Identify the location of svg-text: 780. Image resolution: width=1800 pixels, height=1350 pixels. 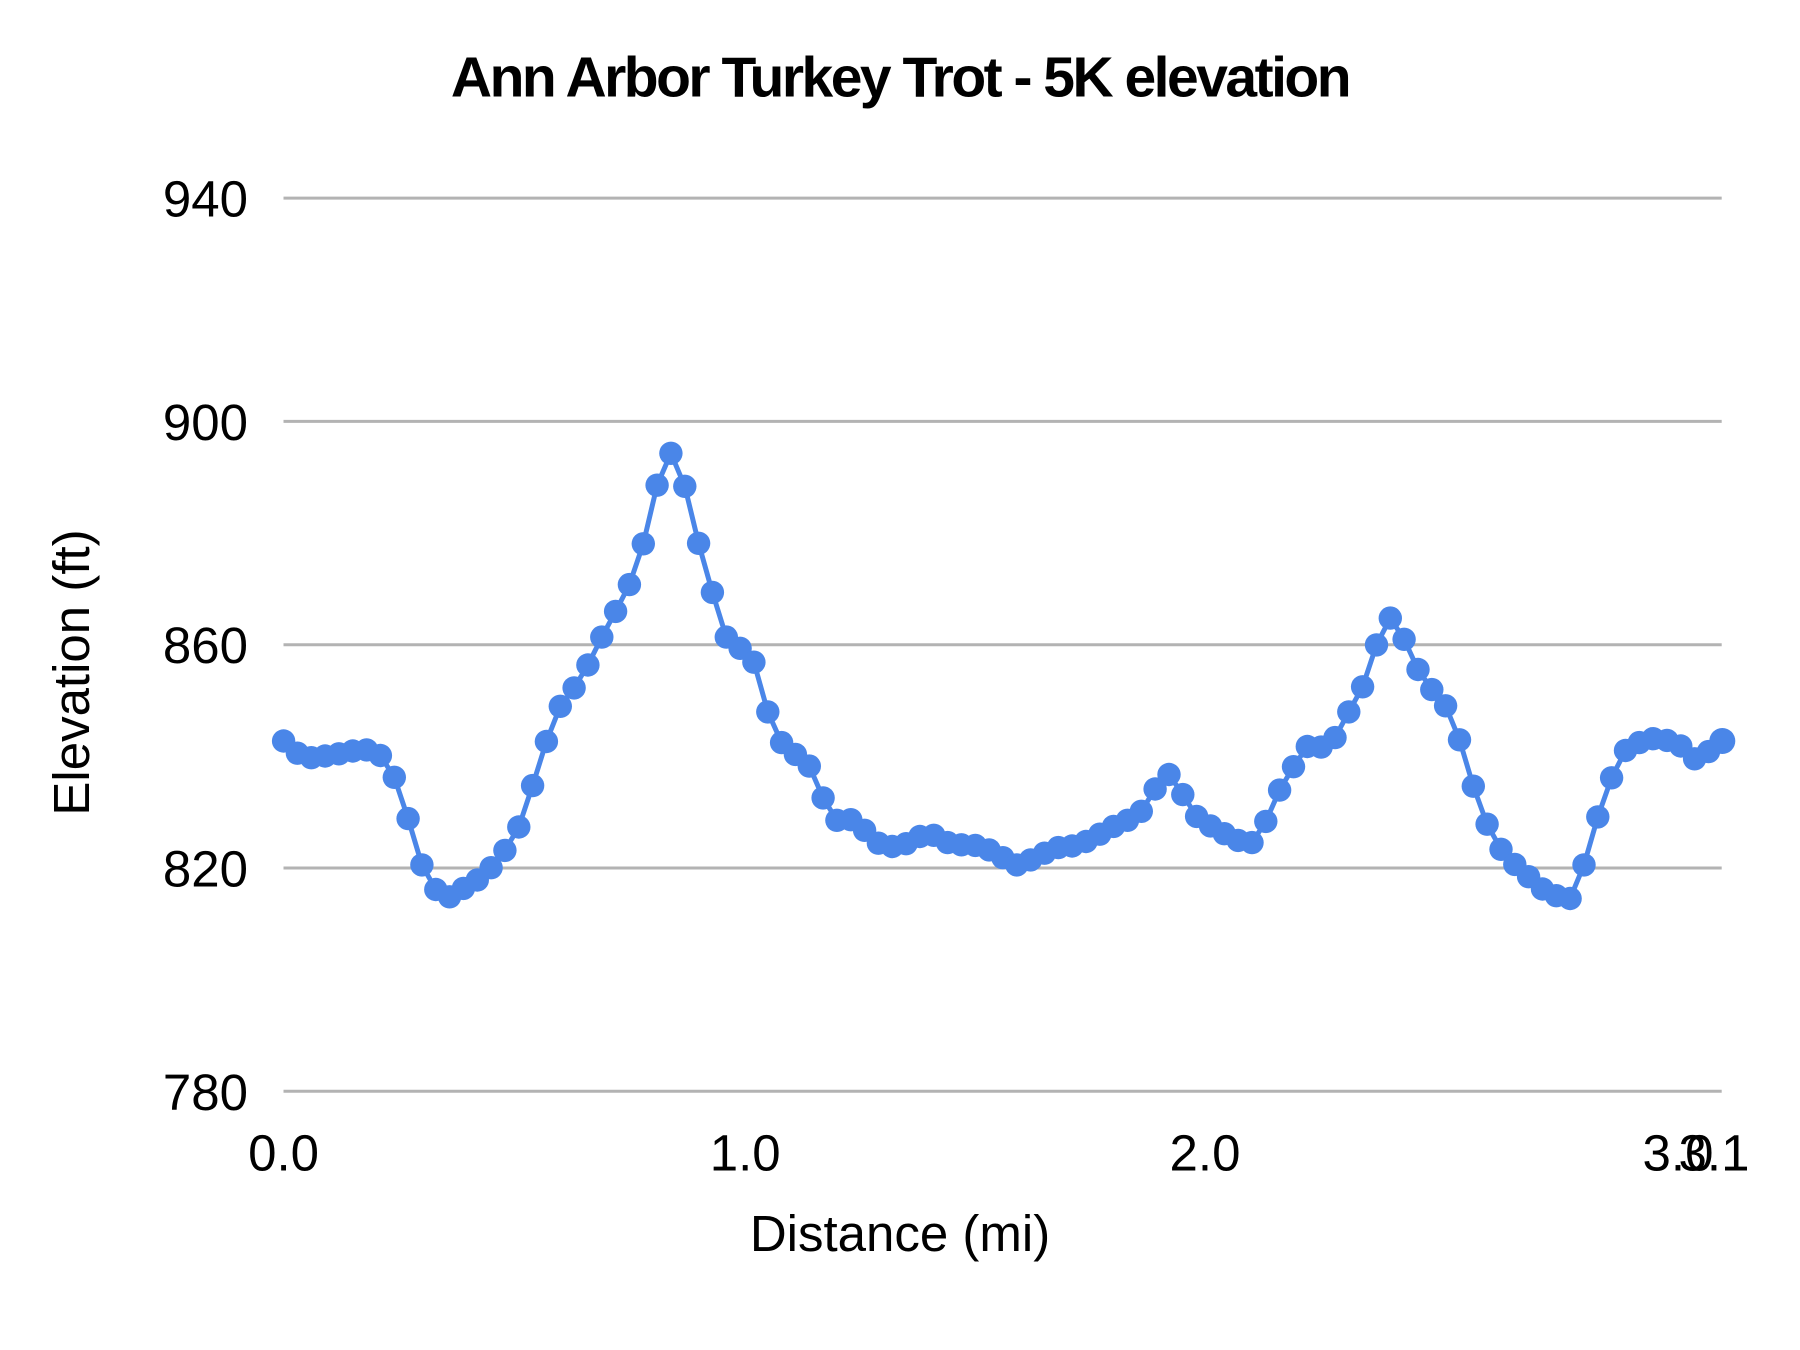
(205, 1092).